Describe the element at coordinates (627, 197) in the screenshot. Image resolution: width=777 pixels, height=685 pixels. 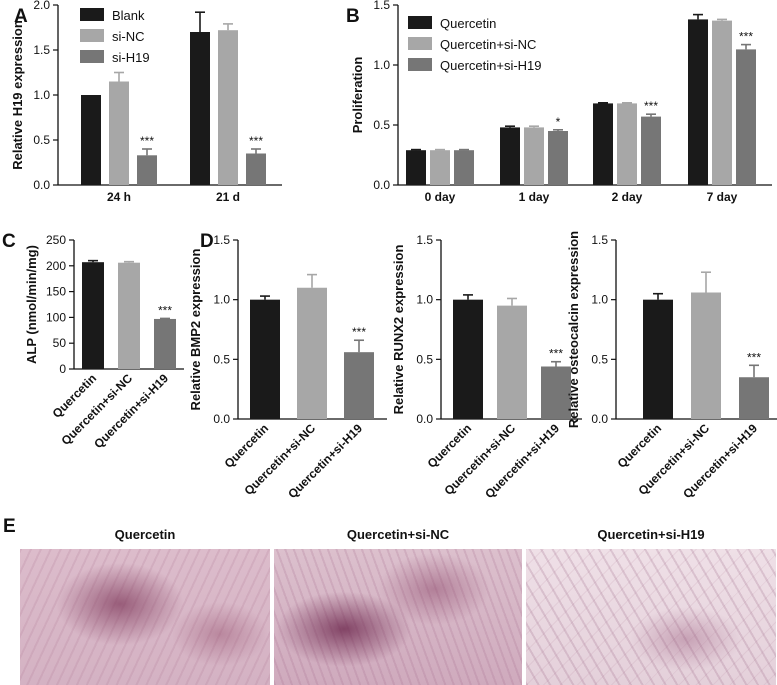
I see `panel-2-xtick-label: 2 day` at that location.